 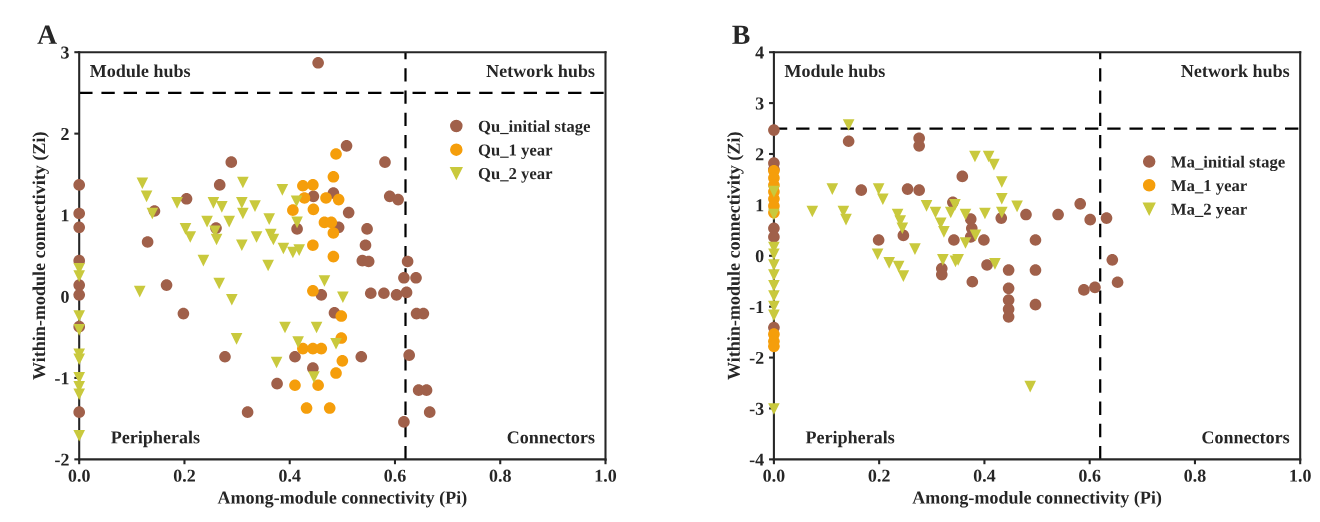 What do you see at coordinates (62, 459) in the screenshot?
I see `y-tick-label: -2` at bounding box center [62, 459].